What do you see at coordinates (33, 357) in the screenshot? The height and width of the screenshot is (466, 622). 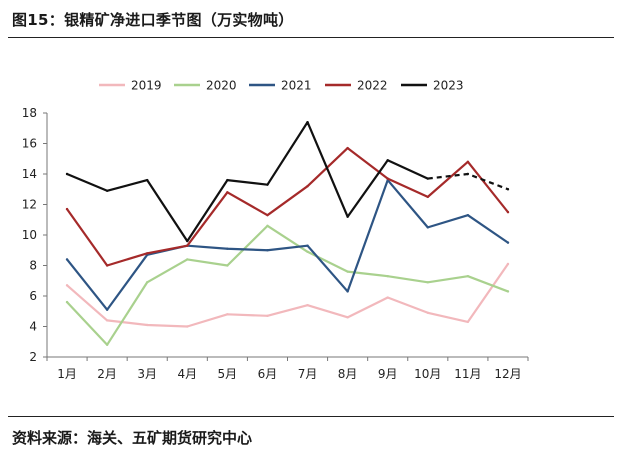 I see `y-tick-label: 2` at bounding box center [33, 357].